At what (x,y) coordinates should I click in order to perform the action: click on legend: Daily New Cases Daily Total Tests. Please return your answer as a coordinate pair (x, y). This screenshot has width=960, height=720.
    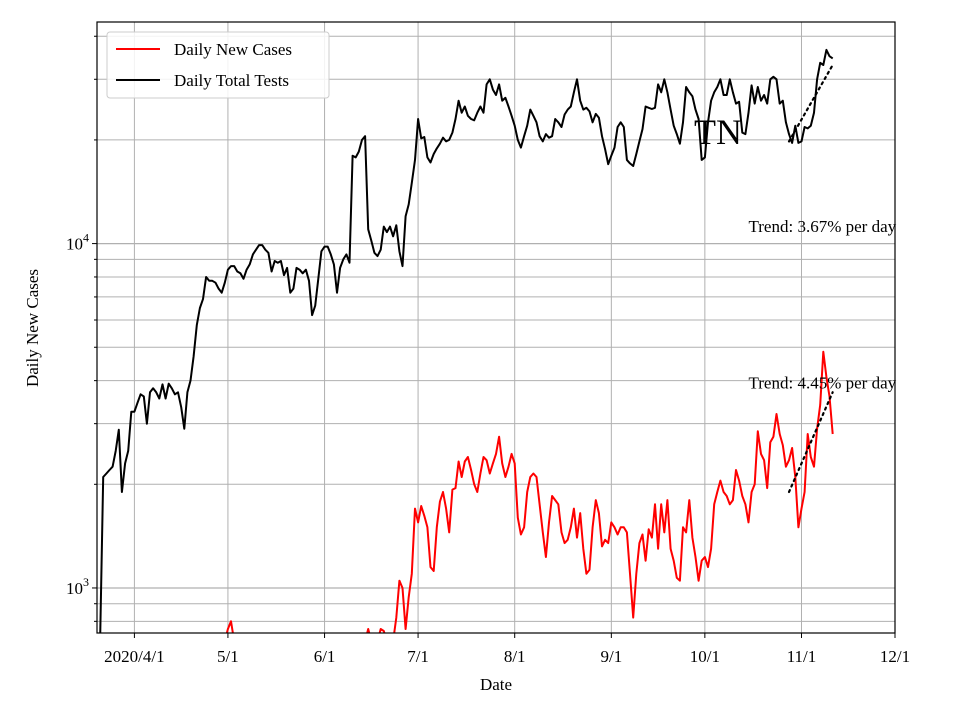
    Looking at the image, I should click on (218, 65).